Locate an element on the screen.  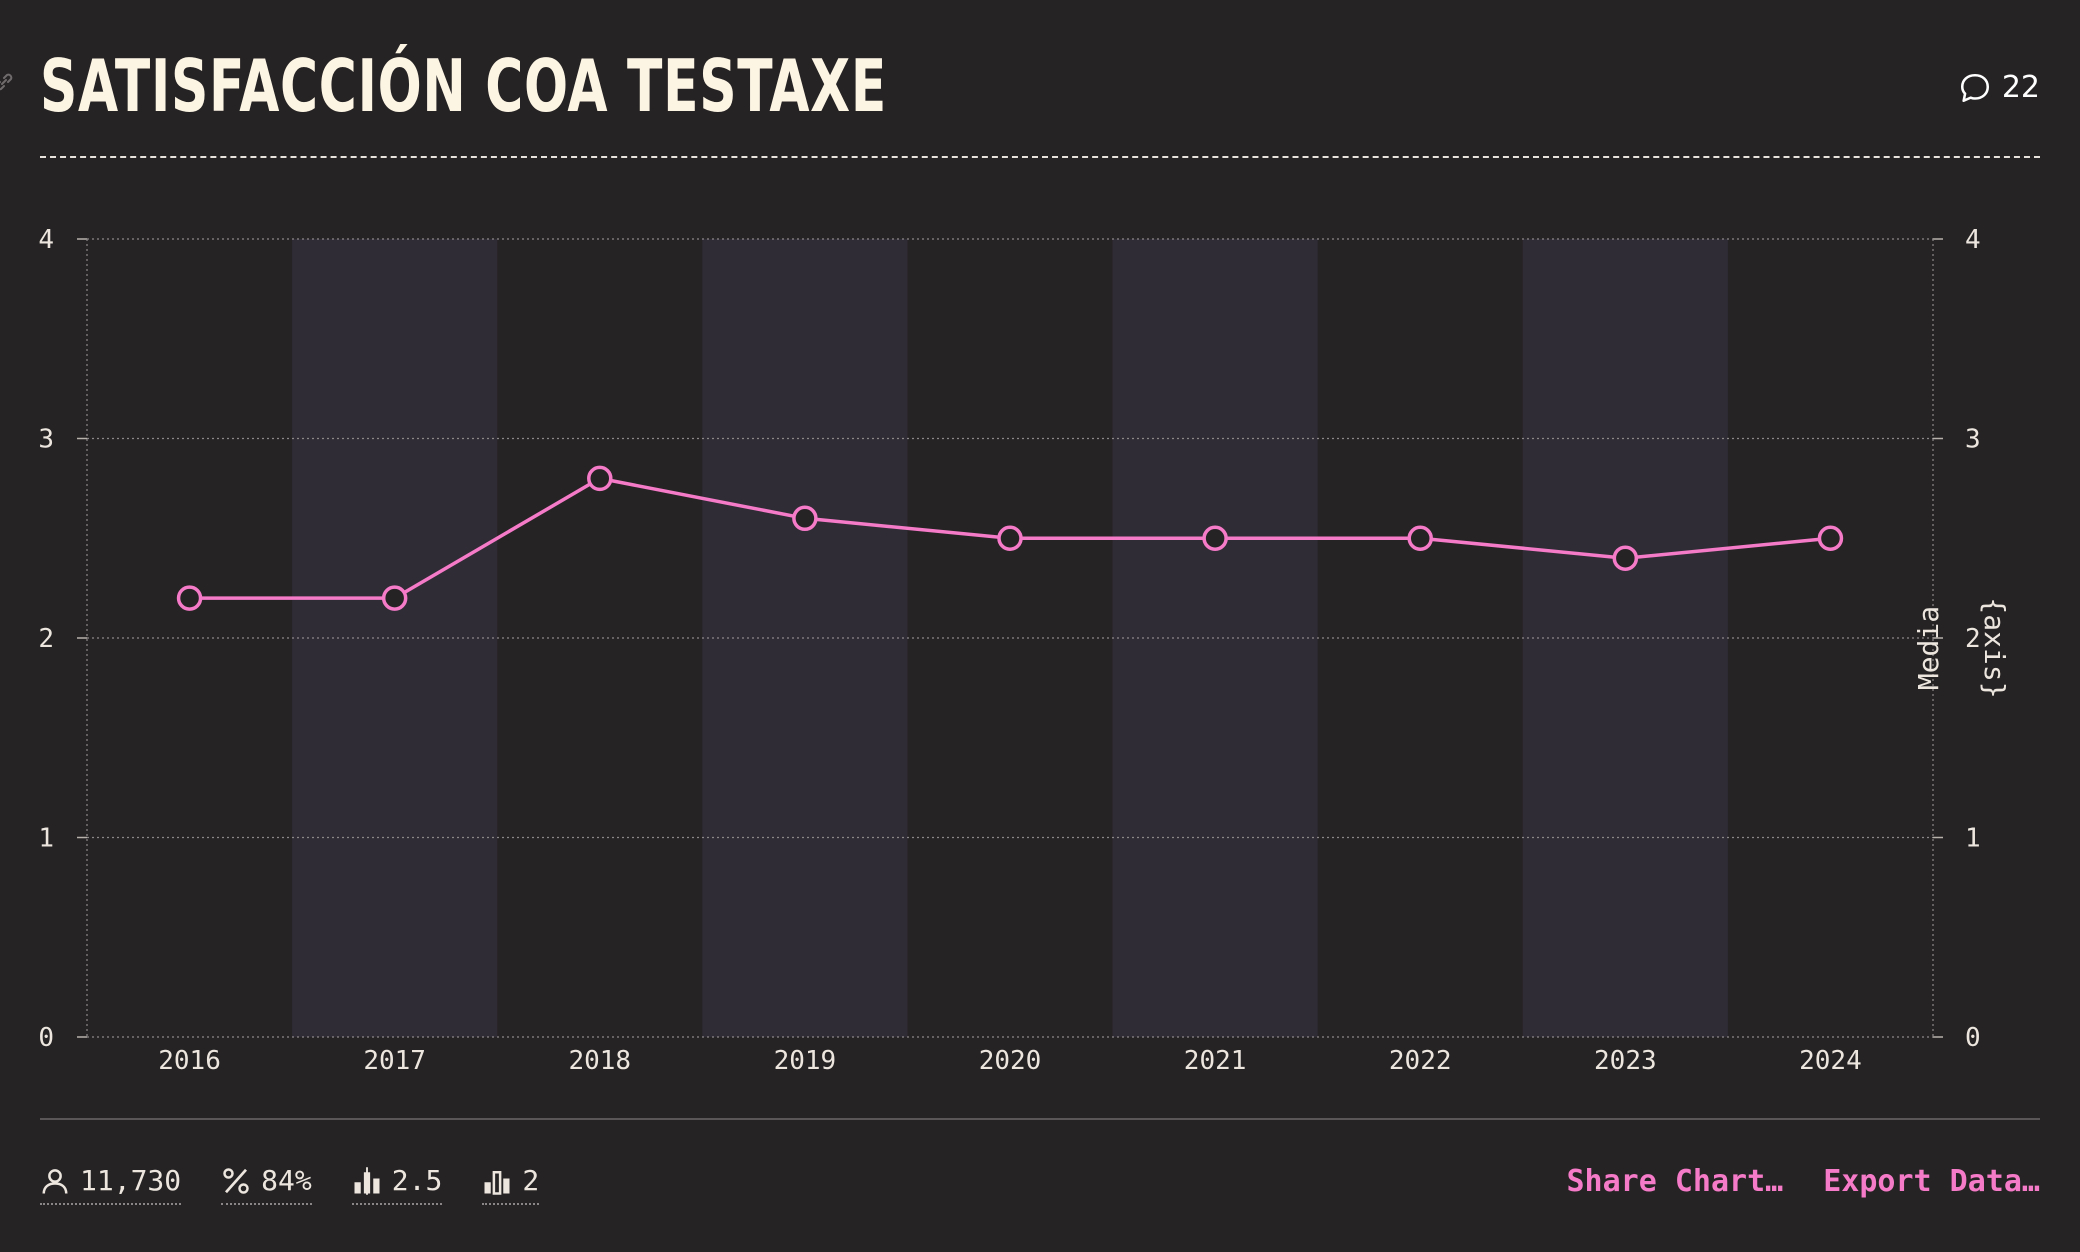
y-tick-label: 4 is located at coordinates (46, 240).